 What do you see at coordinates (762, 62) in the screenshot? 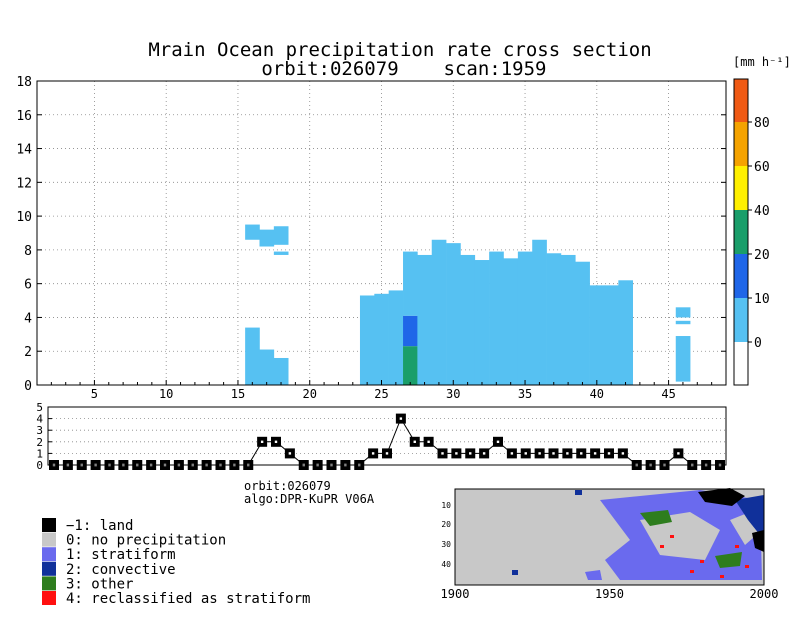
I see `colorbar-unit-label: [mm h⁻¹]` at bounding box center [762, 62].